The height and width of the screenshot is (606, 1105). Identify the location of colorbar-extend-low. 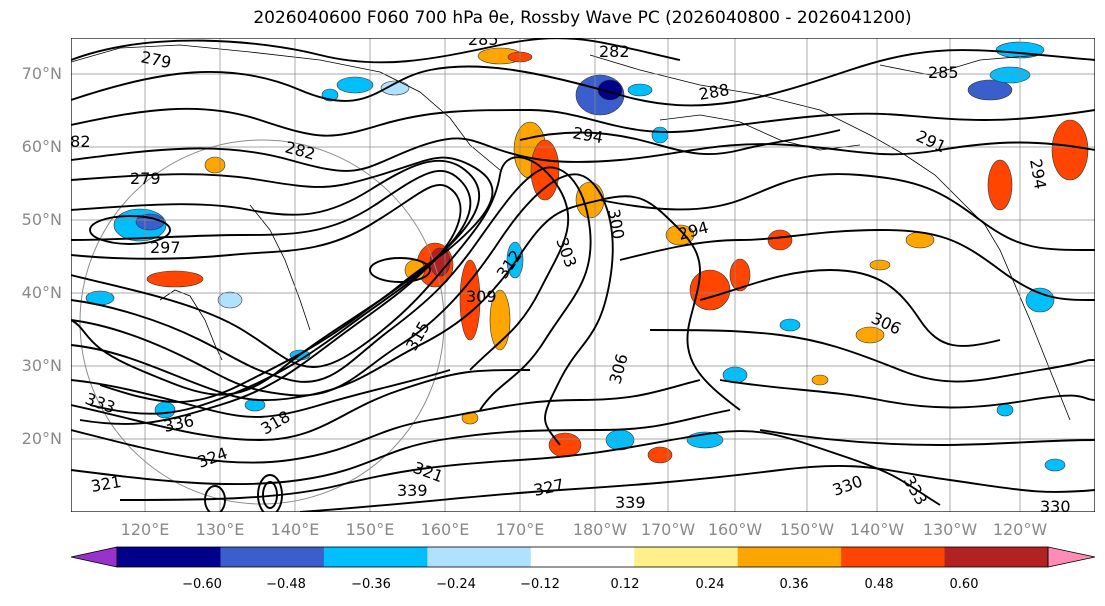
(94, 557).